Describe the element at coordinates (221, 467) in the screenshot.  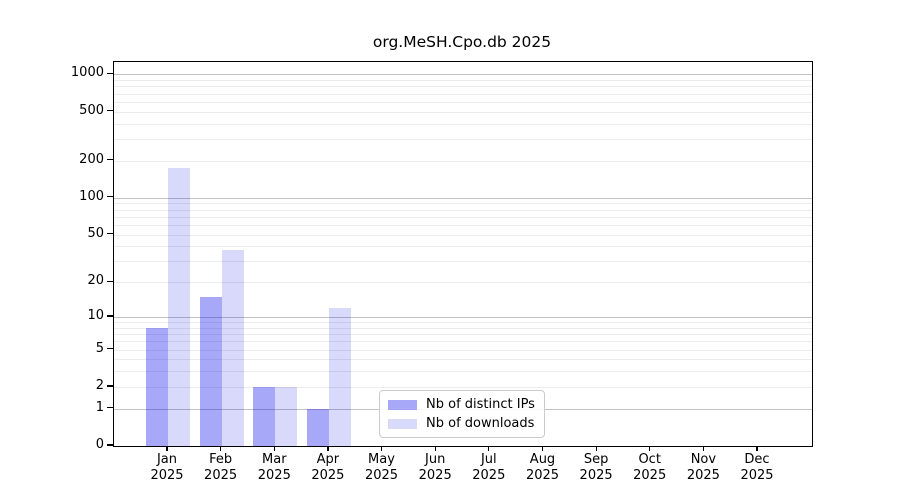
I see `x-tick-label: Feb 2025` at that location.